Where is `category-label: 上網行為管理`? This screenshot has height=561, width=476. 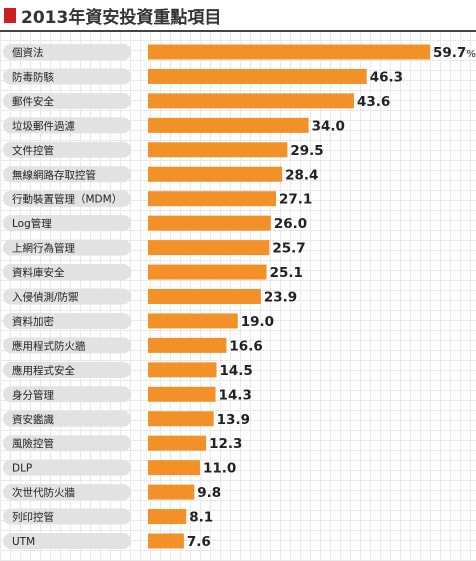 category-label: 上網行為管理 is located at coordinates (43, 248).